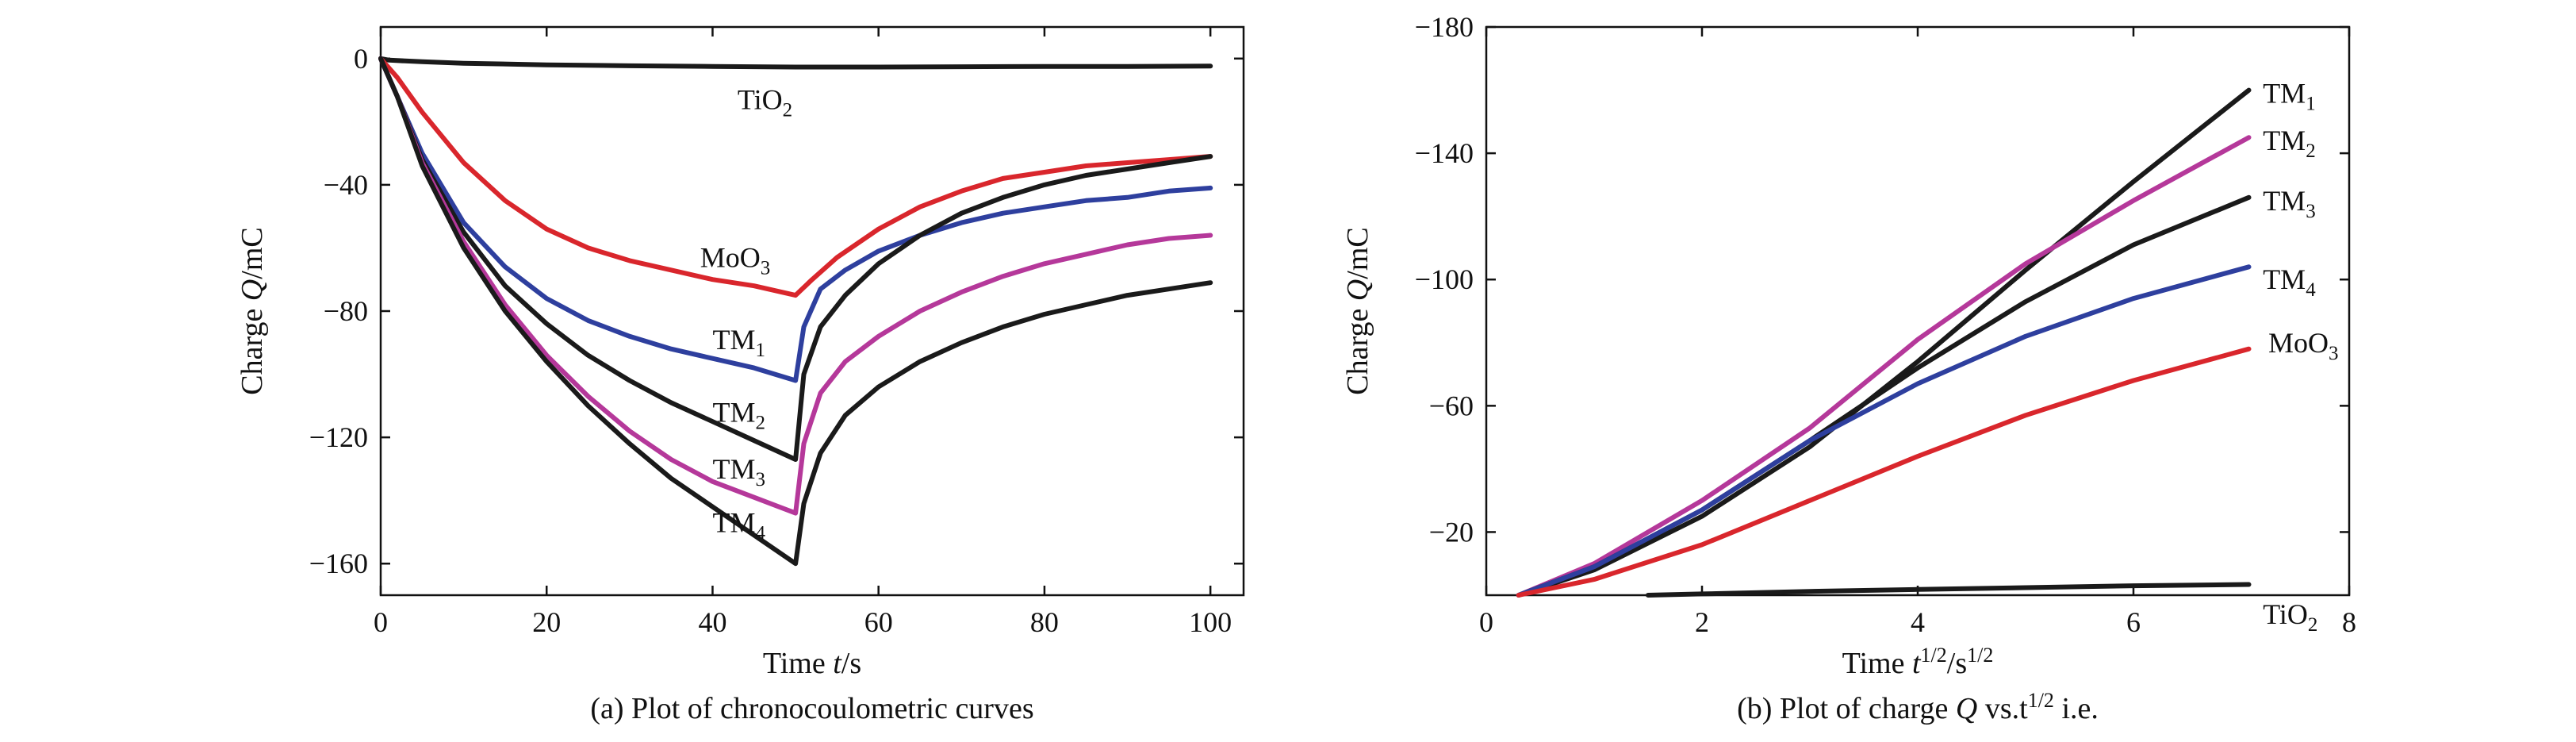 The width and height of the screenshot is (2576, 742). Describe the element at coordinates (878, 622) in the screenshot. I see `x-tick-label: 60` at that location.